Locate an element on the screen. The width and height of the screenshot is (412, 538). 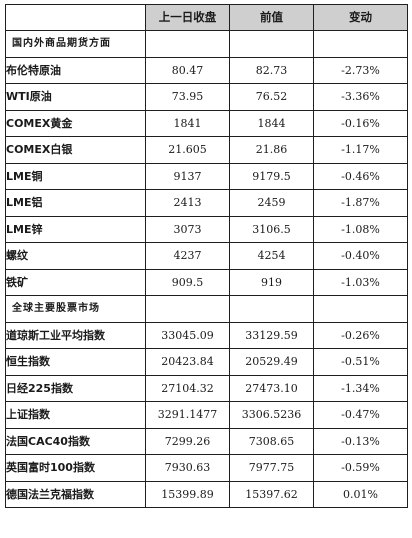
instrument-name: 铁矿 is located at coordinates (75, 282).